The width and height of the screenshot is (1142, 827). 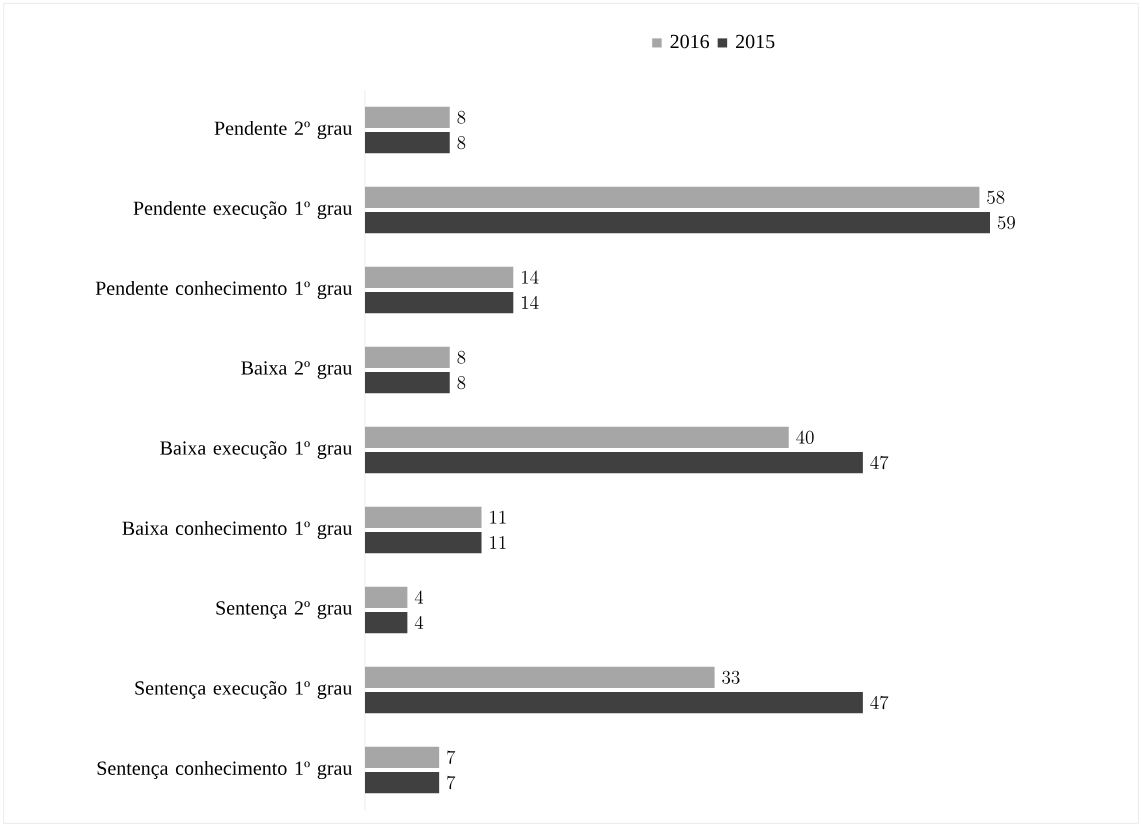 What do you see at coordinates (297, 370) in the screenshot?
I see `y-tick-label: Baixa 2º grau` at bounding box center [297, 370].